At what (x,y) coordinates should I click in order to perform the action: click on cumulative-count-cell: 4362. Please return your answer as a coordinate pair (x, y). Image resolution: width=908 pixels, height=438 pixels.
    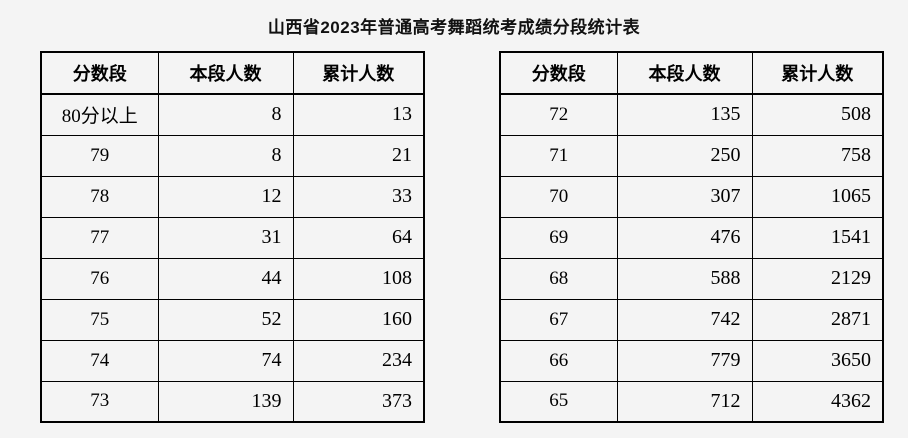
    Looking at the image, I should click on (817, 401).